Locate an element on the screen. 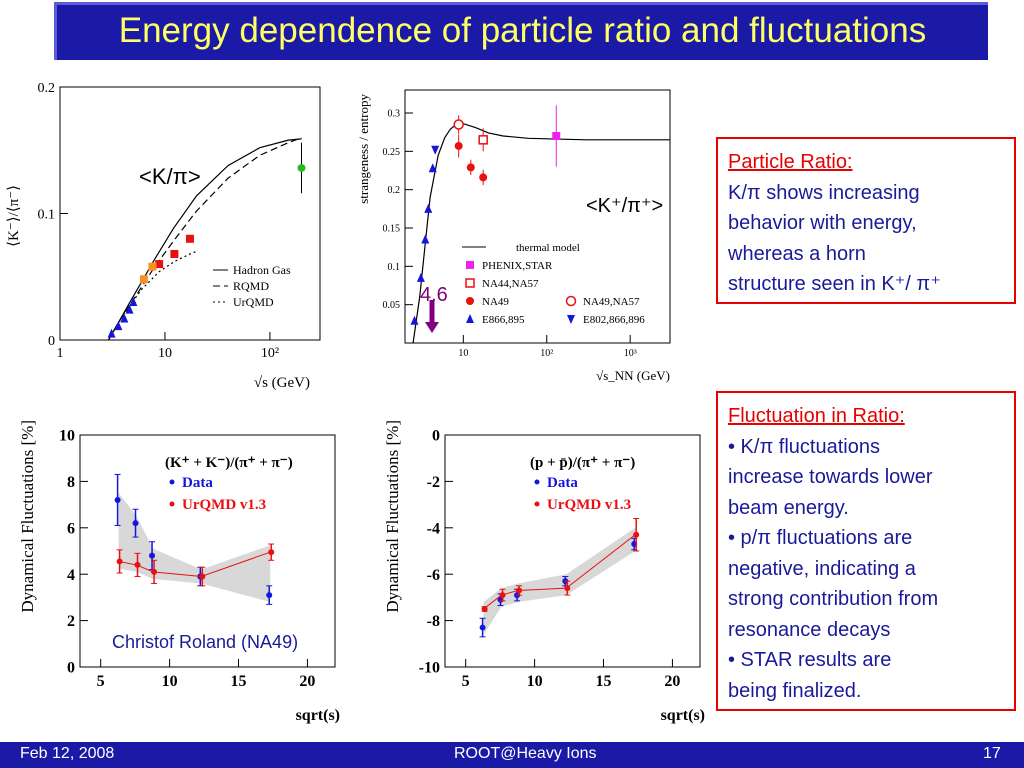  particle-ratio-heading: Particle Ratio: is located at coordinates (790, 162).